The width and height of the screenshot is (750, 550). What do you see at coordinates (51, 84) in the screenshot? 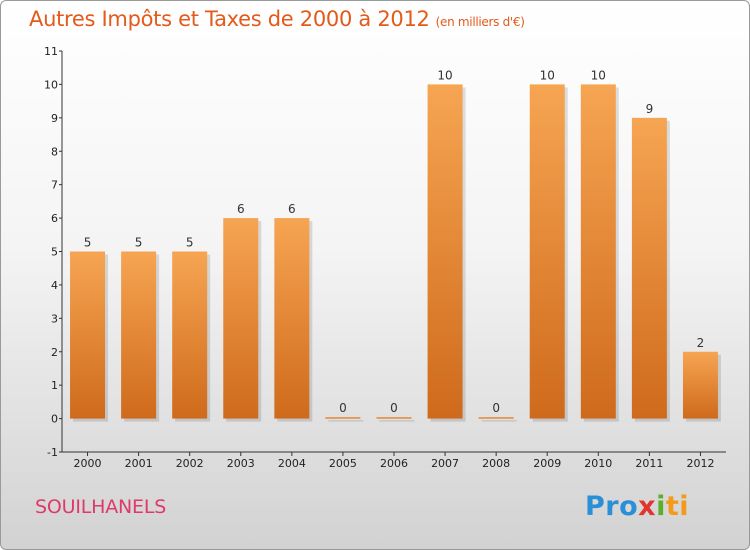
I see `y-tick-label: 10` at bounding box center [51, 84].